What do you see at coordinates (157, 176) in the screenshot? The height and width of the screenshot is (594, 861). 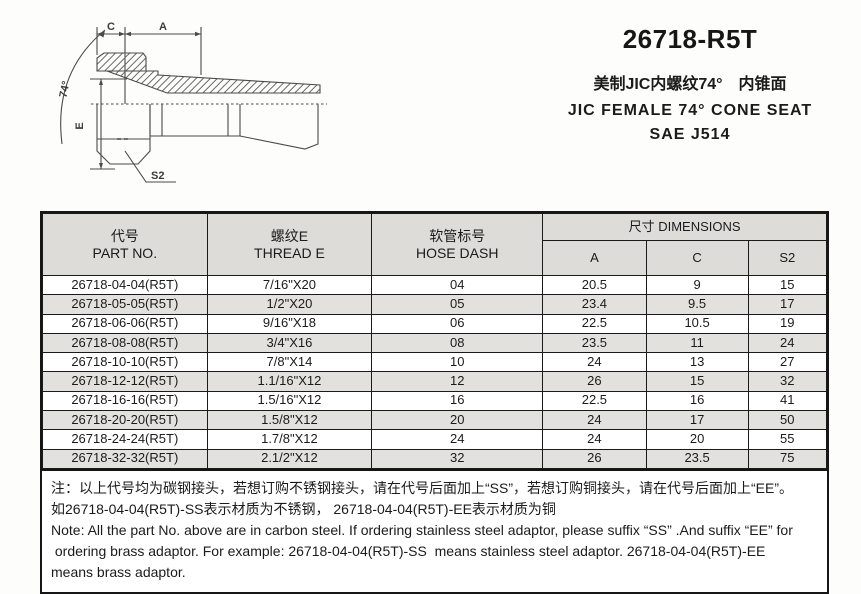 I see `hex-size-label: S2` at bounding box center [157, 176].